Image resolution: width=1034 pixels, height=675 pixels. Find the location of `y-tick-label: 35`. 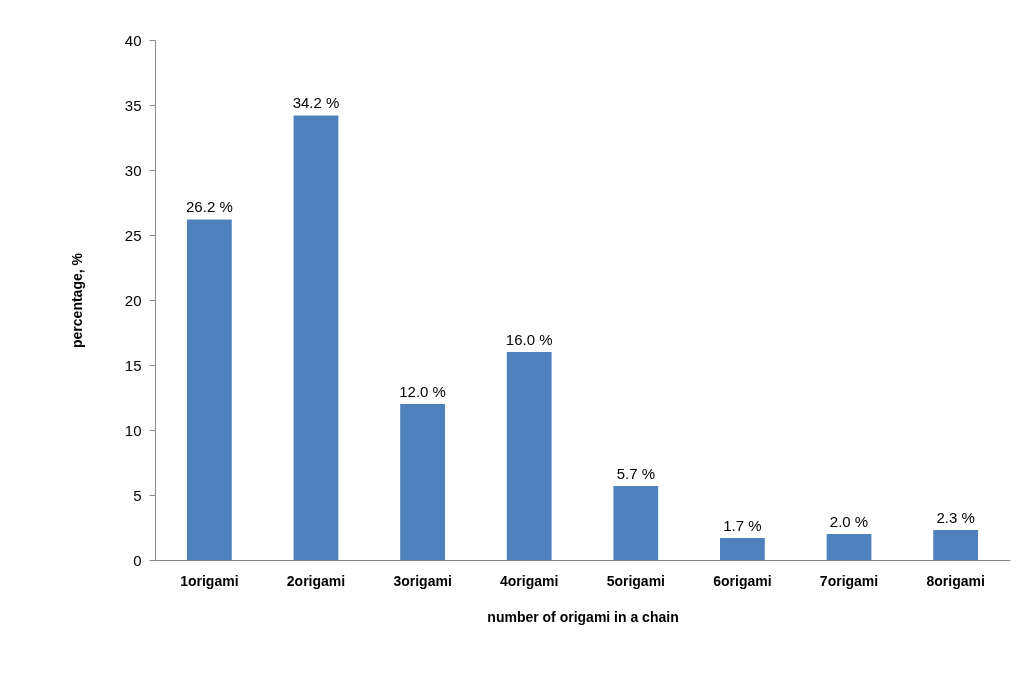

y-tick-label: 35 is located at coordinates (133, 105).